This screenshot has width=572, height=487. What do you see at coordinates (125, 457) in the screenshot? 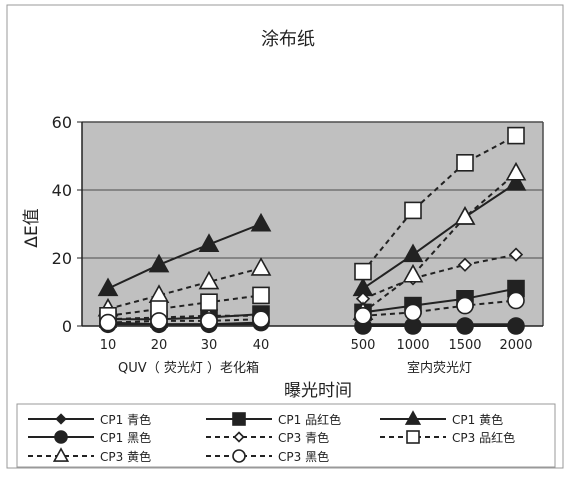
I see `legend-label: CP3 黄色` at bounding box center [125, 457].